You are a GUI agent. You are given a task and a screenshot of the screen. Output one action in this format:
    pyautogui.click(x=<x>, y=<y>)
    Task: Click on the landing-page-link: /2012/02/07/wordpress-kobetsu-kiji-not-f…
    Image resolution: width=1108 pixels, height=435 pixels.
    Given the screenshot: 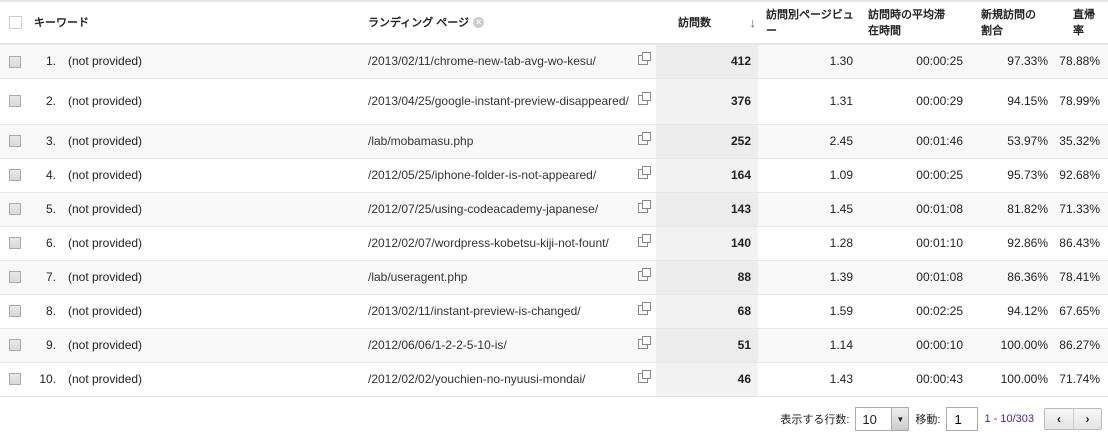 What is the action you would take?
    pyautogui.click(x=488, y=242)
    